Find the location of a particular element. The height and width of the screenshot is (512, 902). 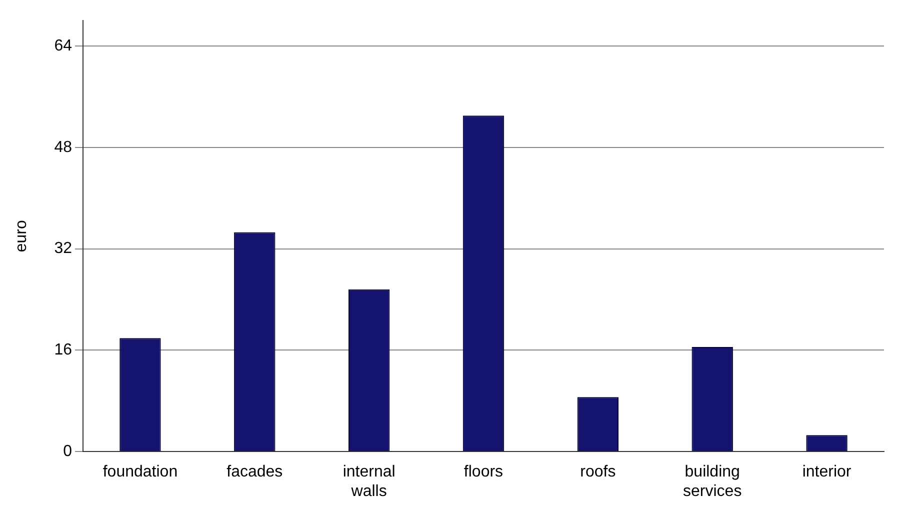

x-tick-label: building services is located at coordinates (712, 482).